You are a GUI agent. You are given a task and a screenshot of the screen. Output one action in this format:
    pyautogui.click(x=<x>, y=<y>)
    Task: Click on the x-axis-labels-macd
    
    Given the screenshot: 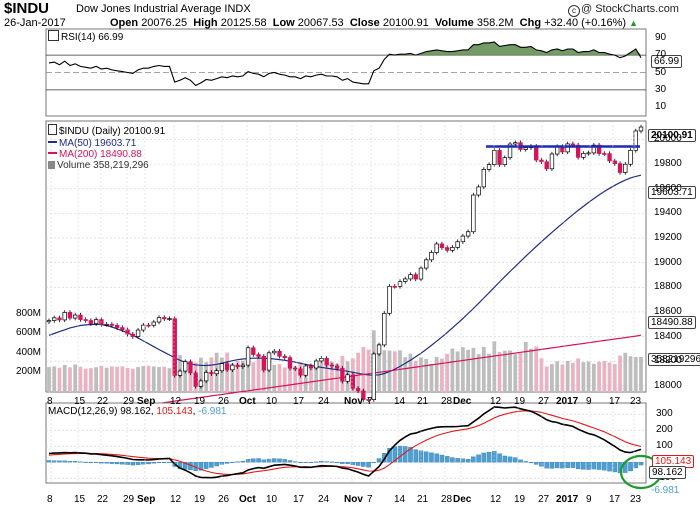 What is the action you would take?
    pyautogui.click(x=342, y=443)
    